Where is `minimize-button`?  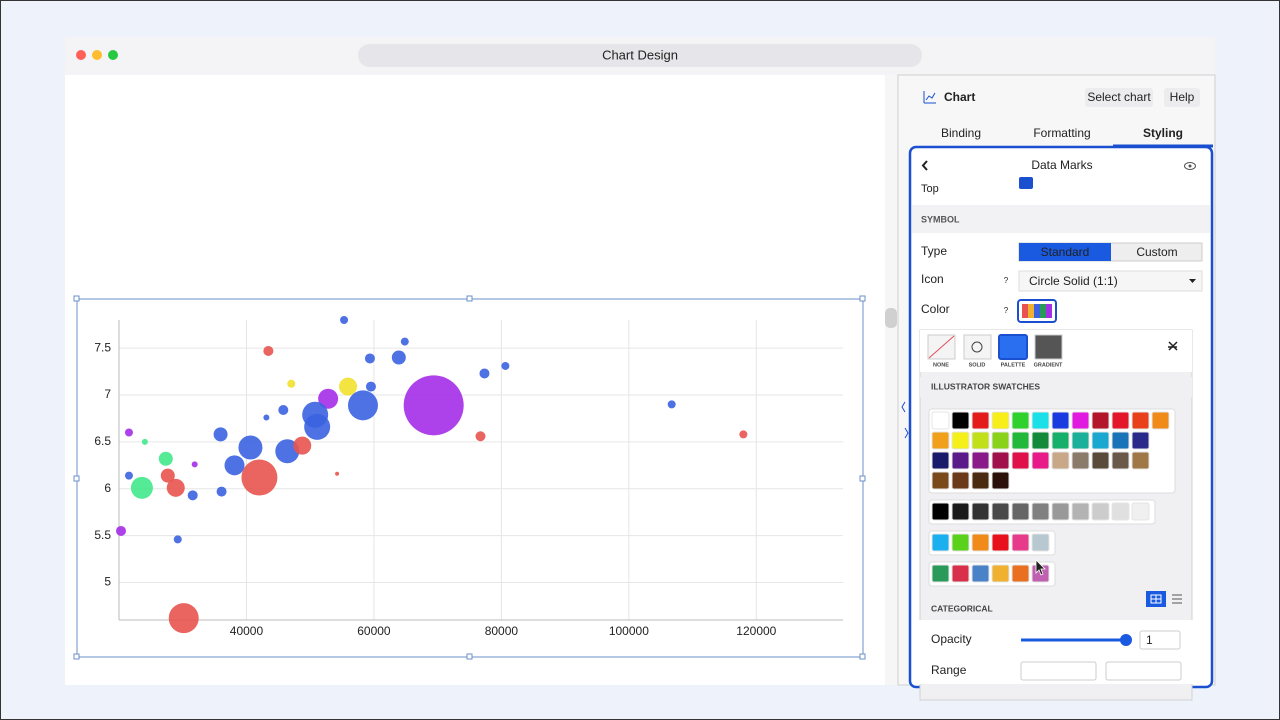
minimize-button is located at coordinates (97, 55).